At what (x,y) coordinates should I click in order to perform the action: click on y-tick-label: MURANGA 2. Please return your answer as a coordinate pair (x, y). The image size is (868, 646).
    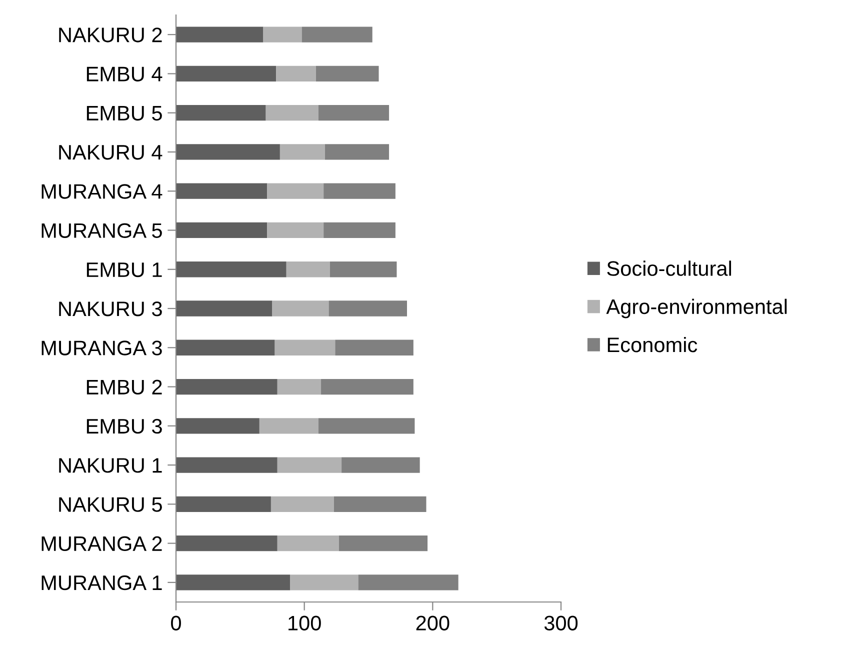
    Looking at the image, I should click on (102, 544).